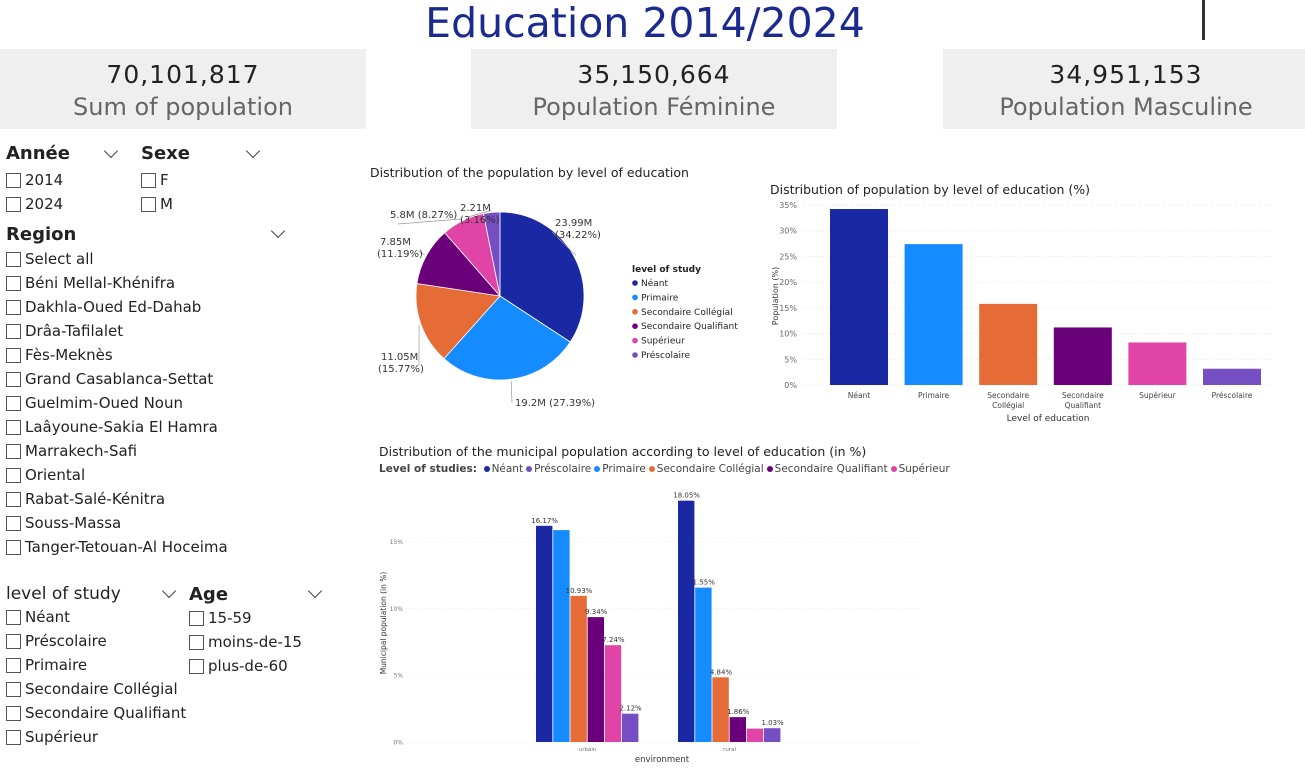  I want to click on legend-label: Supérieur, so click(924, 469).